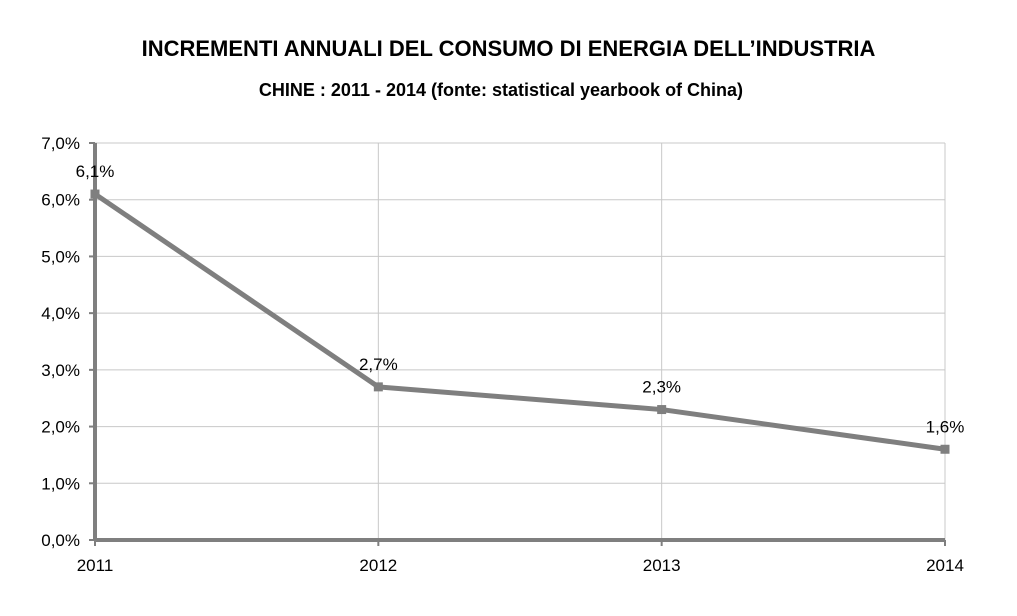 The image size is (1017, 616). Describe the element at coordinates (662, 565) in the screenshot. I see `x-tick-label: 2013` at that location.